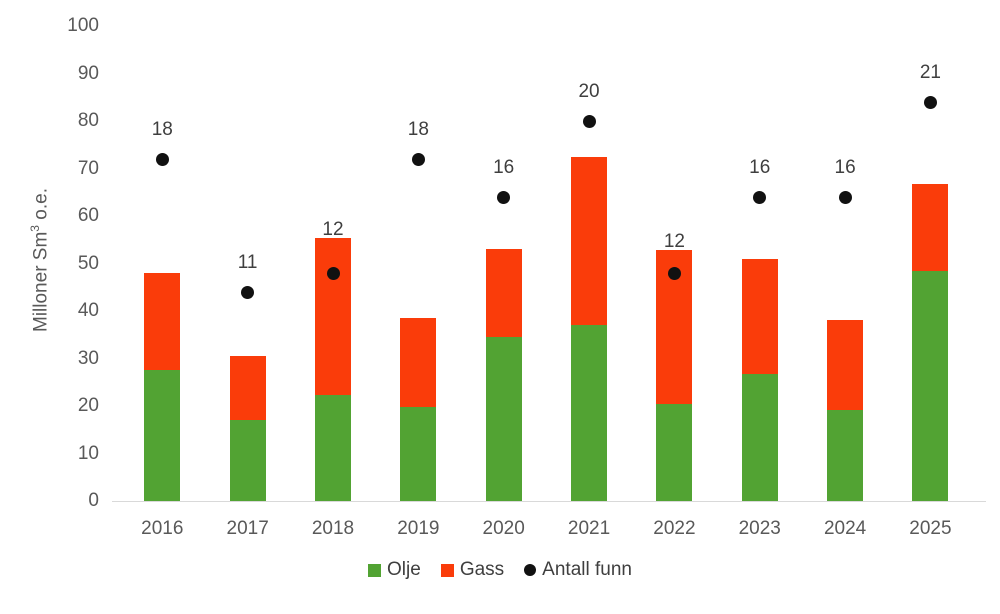 The height and width of the screenshot is (614, 1000). Describe the element at coordinates (333, 528) in the screenshot. I see `x-tick-label-2018: 2018` at that location.